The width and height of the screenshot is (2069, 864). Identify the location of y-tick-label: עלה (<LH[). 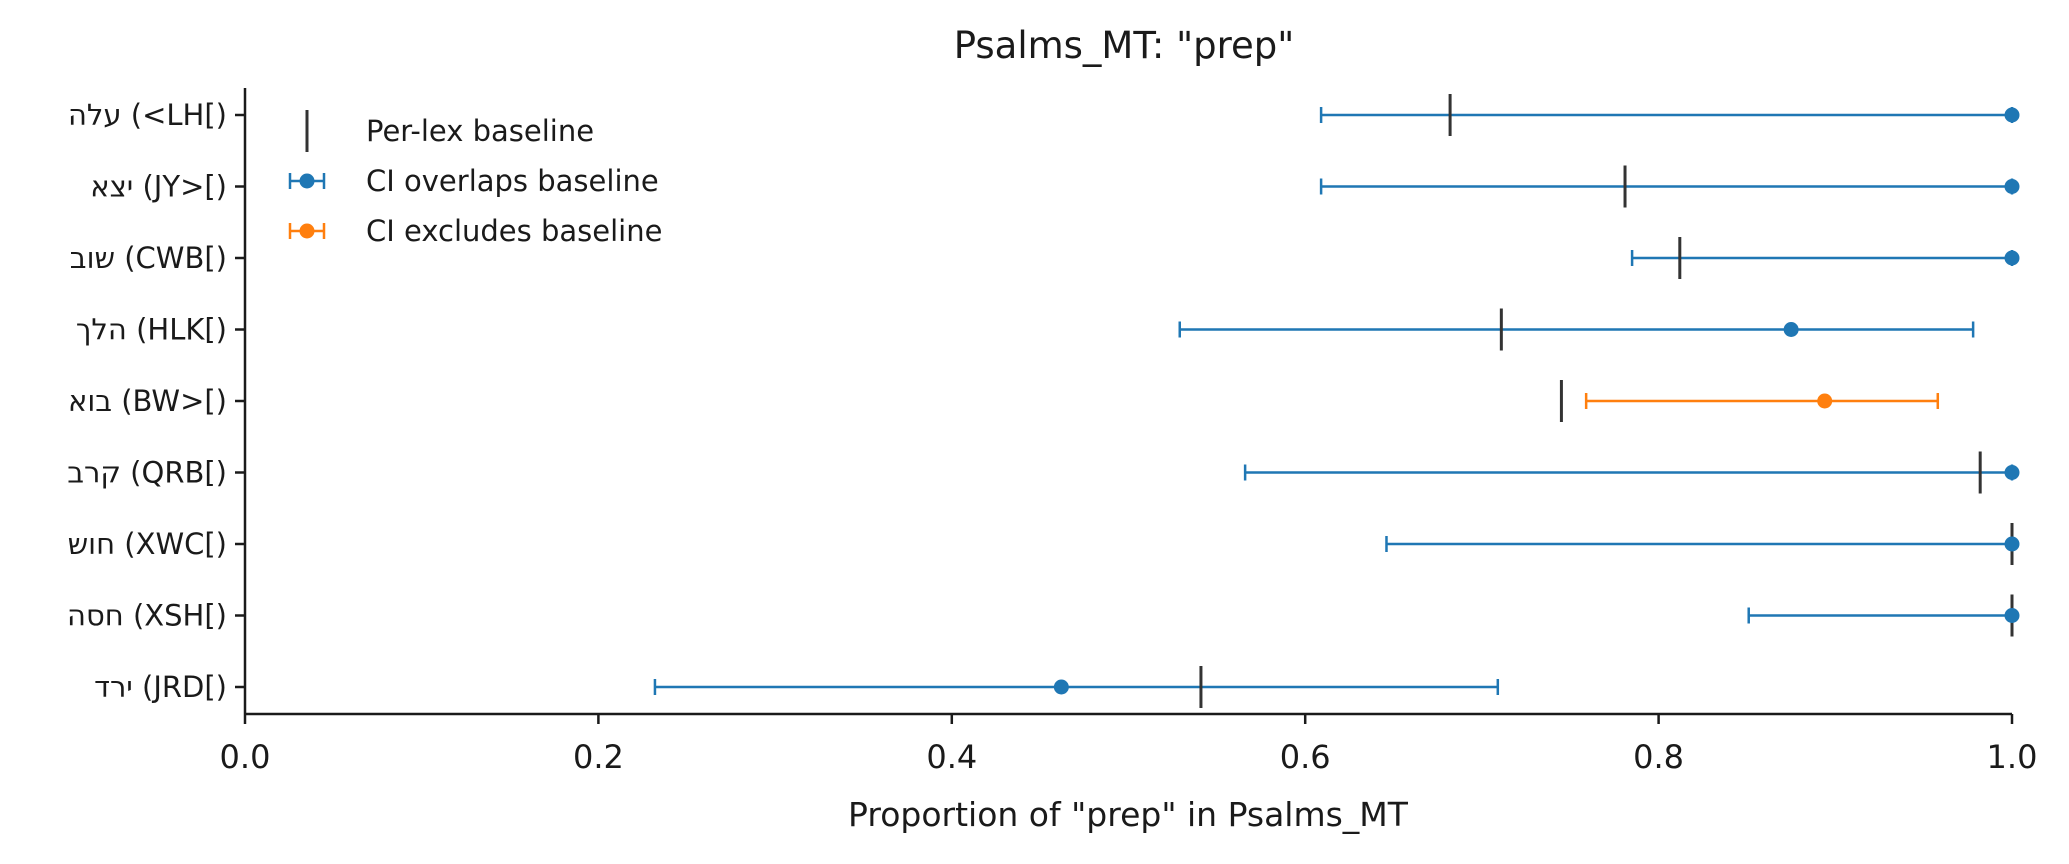
(147, 115).